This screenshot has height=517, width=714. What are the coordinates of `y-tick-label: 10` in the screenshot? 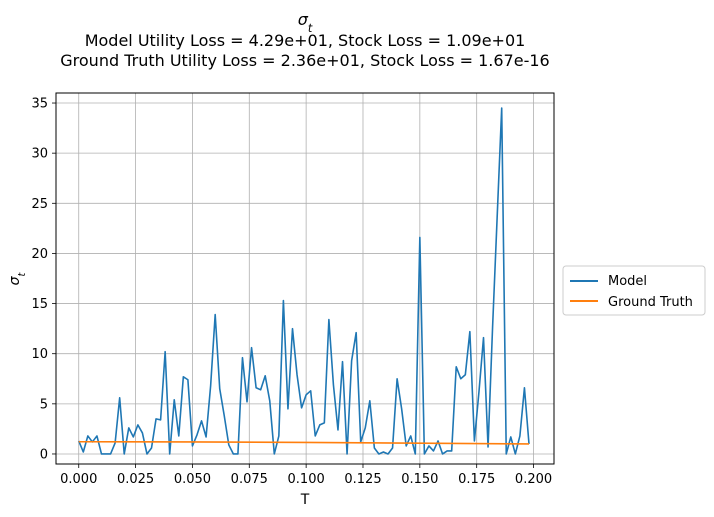 It's located at (39, 354).